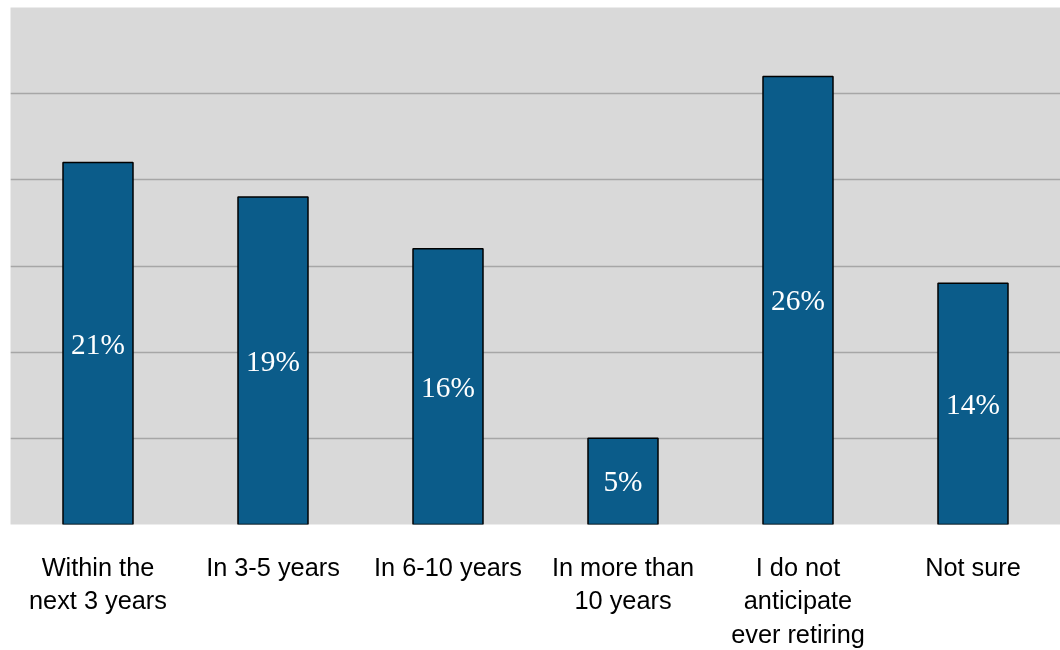 This screenshot has height=650, width=1060. What do you see at coordinates (973, 566) in the screenshot?
I see `x-tick-label: Not sure` at bounding box center [973, 566].